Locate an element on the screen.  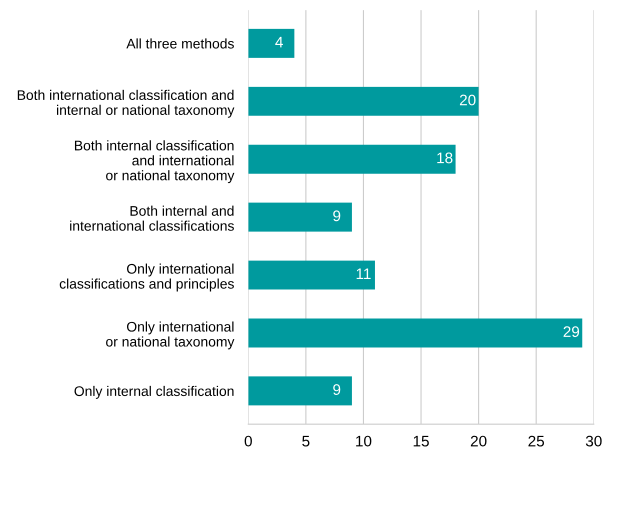
y-tick-label: Both international classification and internal or national taxonomy is located at coordinates (126, 104).